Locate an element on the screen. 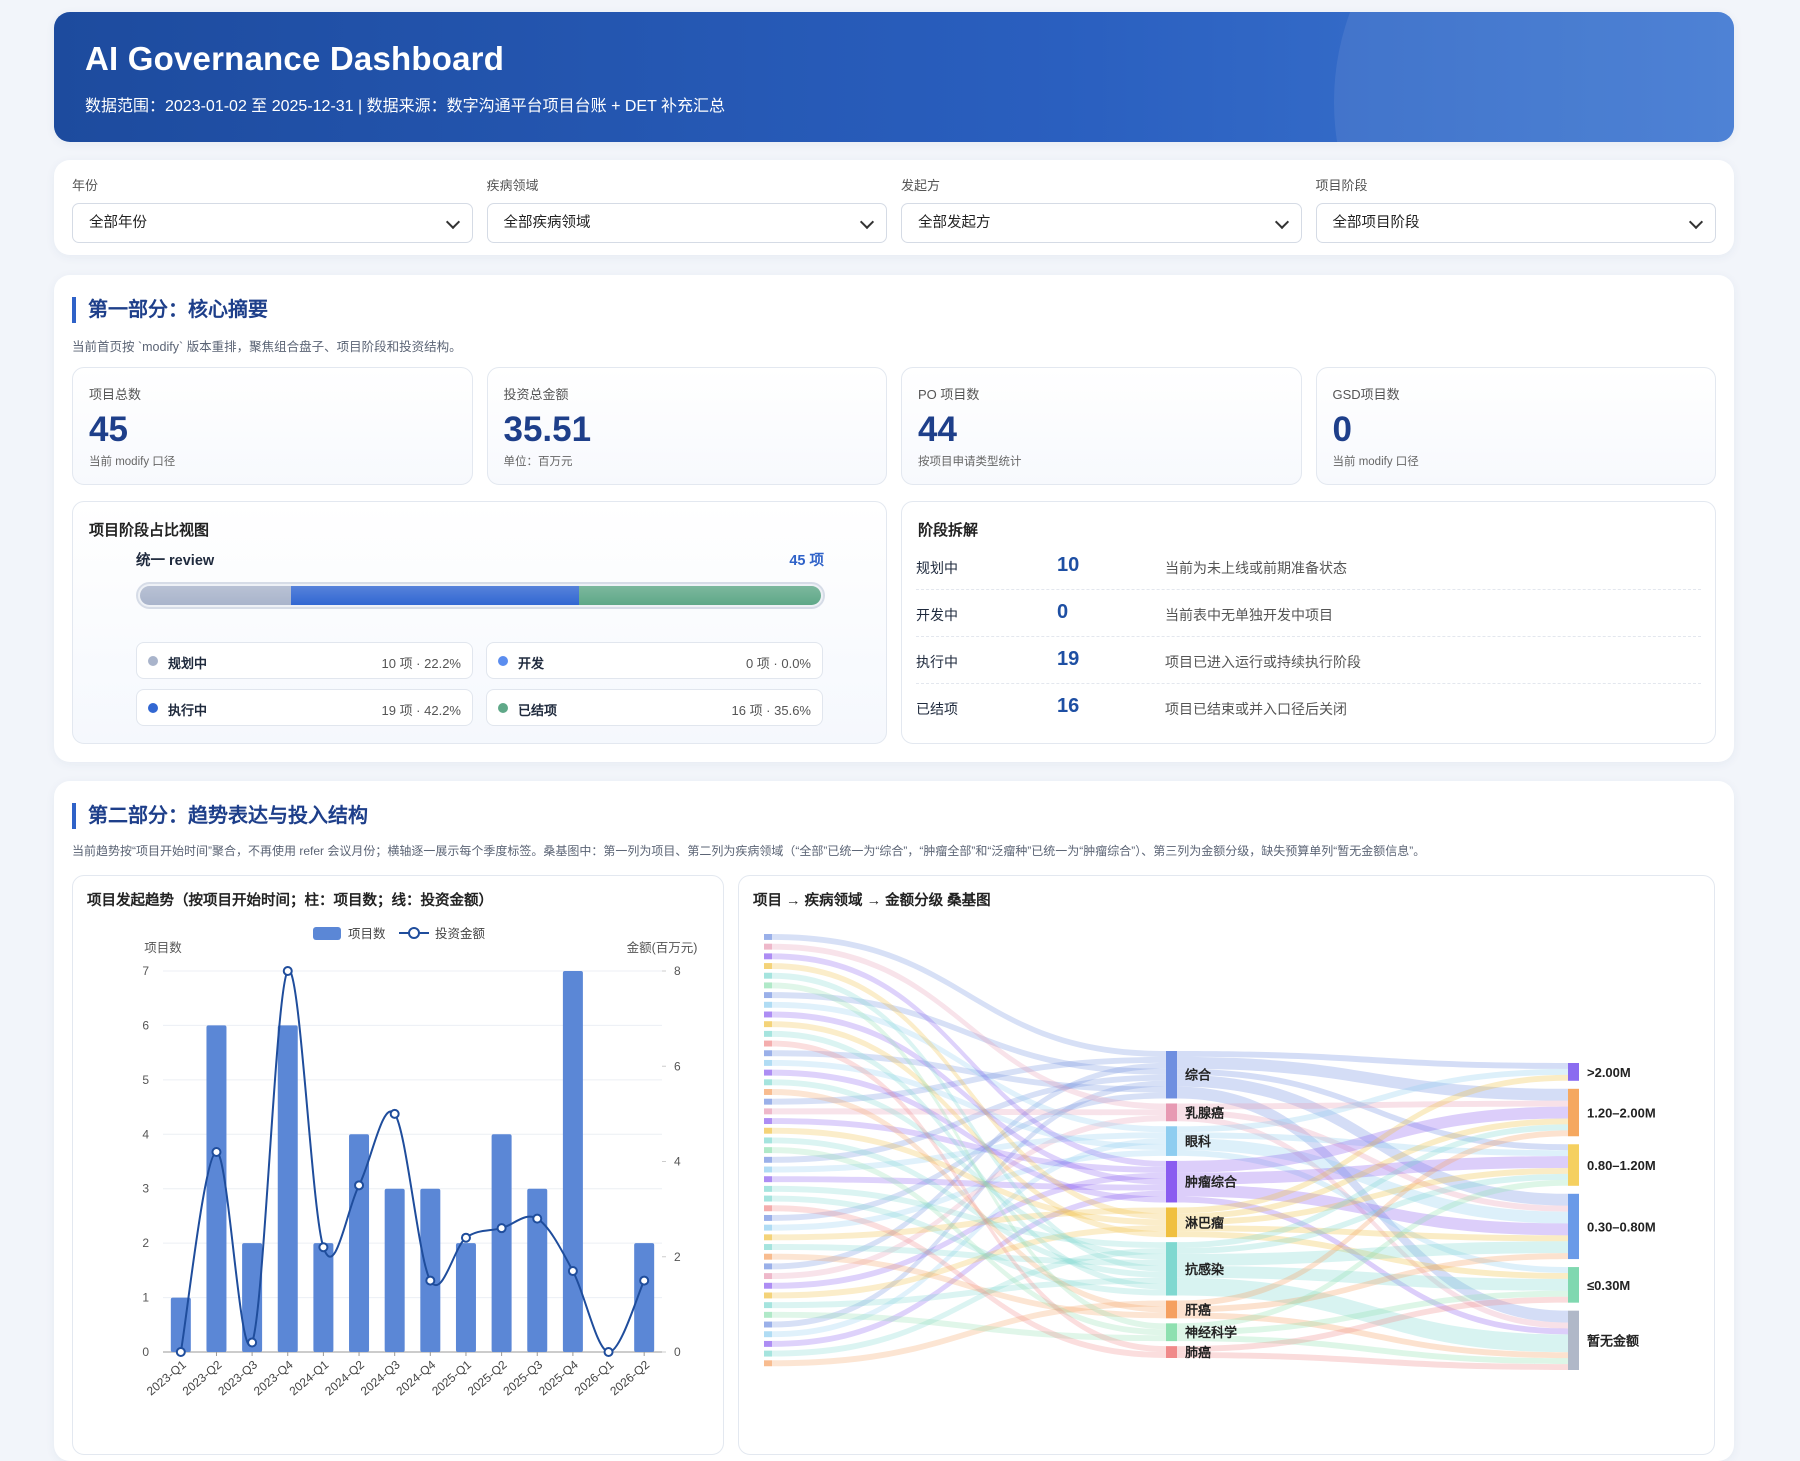 The height and width of the screenshot is (1461, 1800). domain-label: 淋巴瘤 is located at coordinates (1204, 1222).